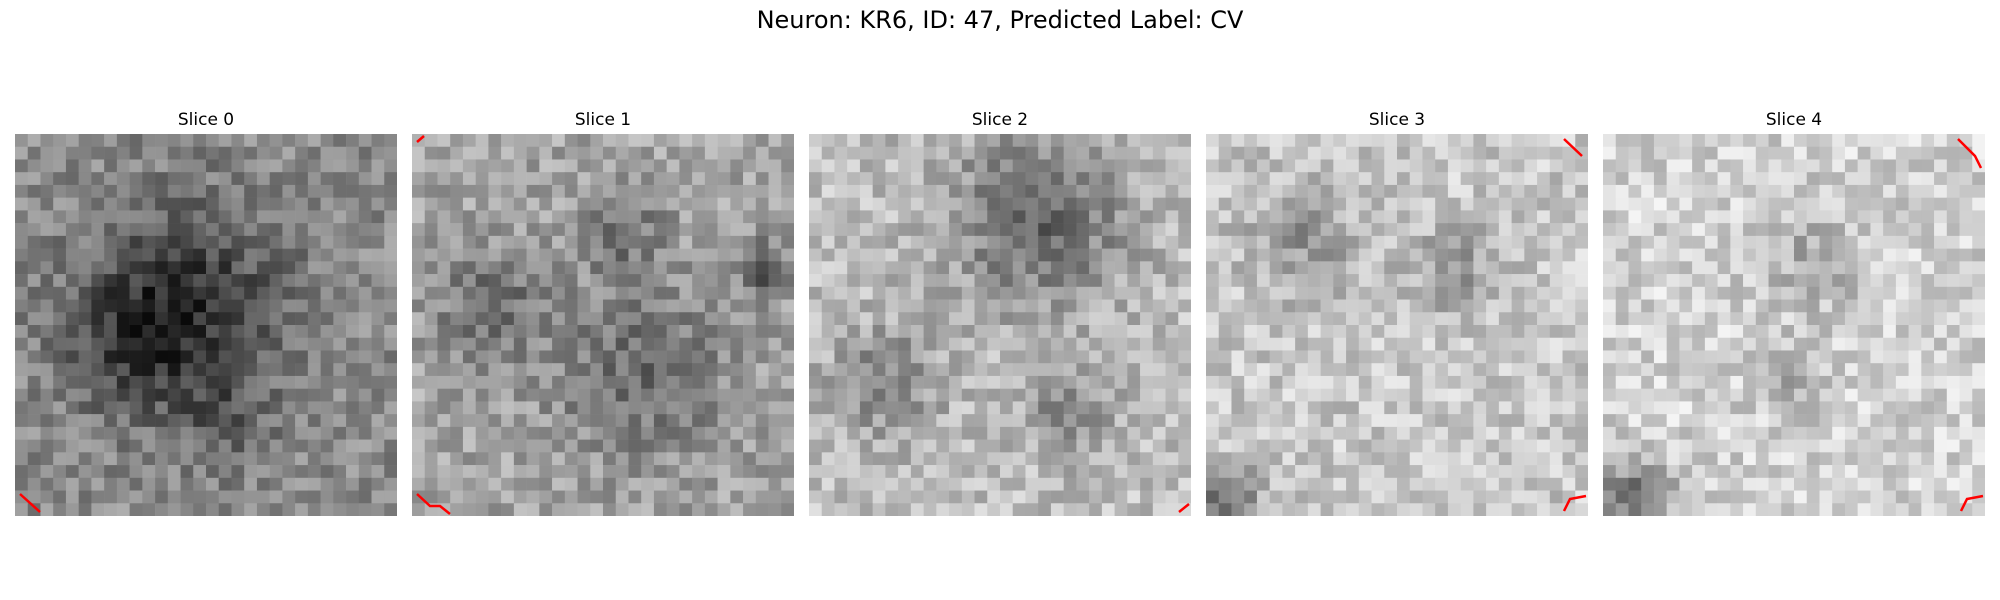 The image size is (2000, 600). I want to click on slice-panel: Slice 3, so click(1397, 312).